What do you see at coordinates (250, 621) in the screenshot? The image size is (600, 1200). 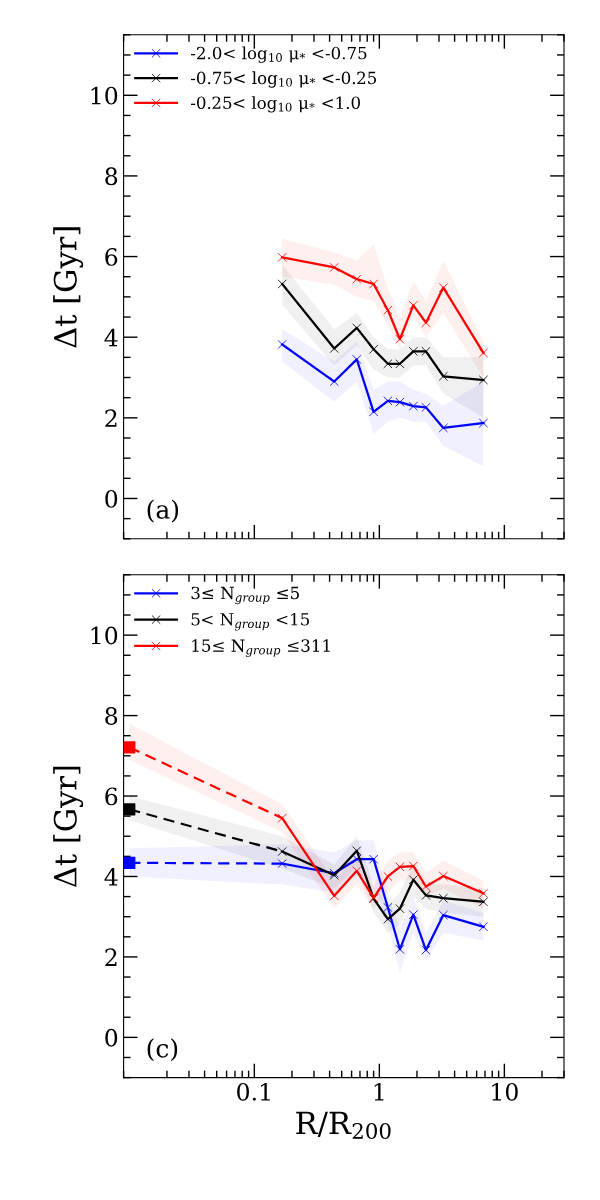 I see `legend-label: 5< N$_{group}$ <15` at bounding box center [250, 621].